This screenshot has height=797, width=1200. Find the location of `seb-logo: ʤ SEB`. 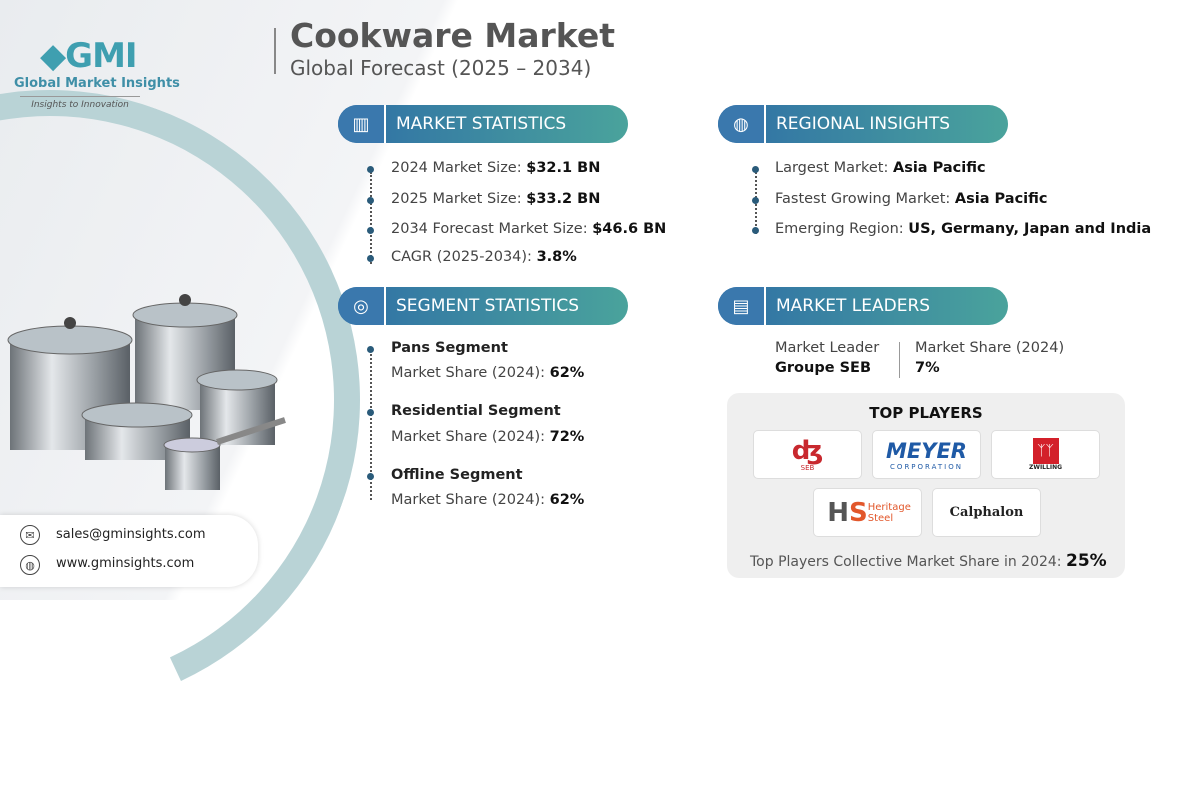

seb-logo: ʤ SEB is located at coordinates (807, 454).